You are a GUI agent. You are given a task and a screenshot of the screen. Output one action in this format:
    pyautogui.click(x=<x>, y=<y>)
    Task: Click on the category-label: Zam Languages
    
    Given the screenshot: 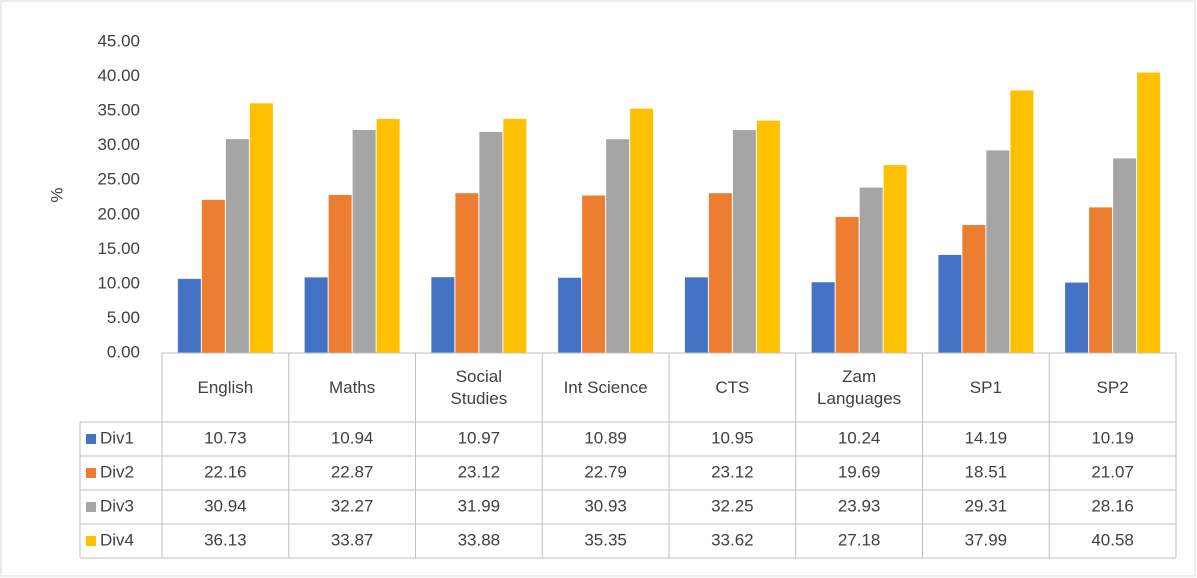 What is the action you would take?
    pyautogui.click(x=859, y=387)
    